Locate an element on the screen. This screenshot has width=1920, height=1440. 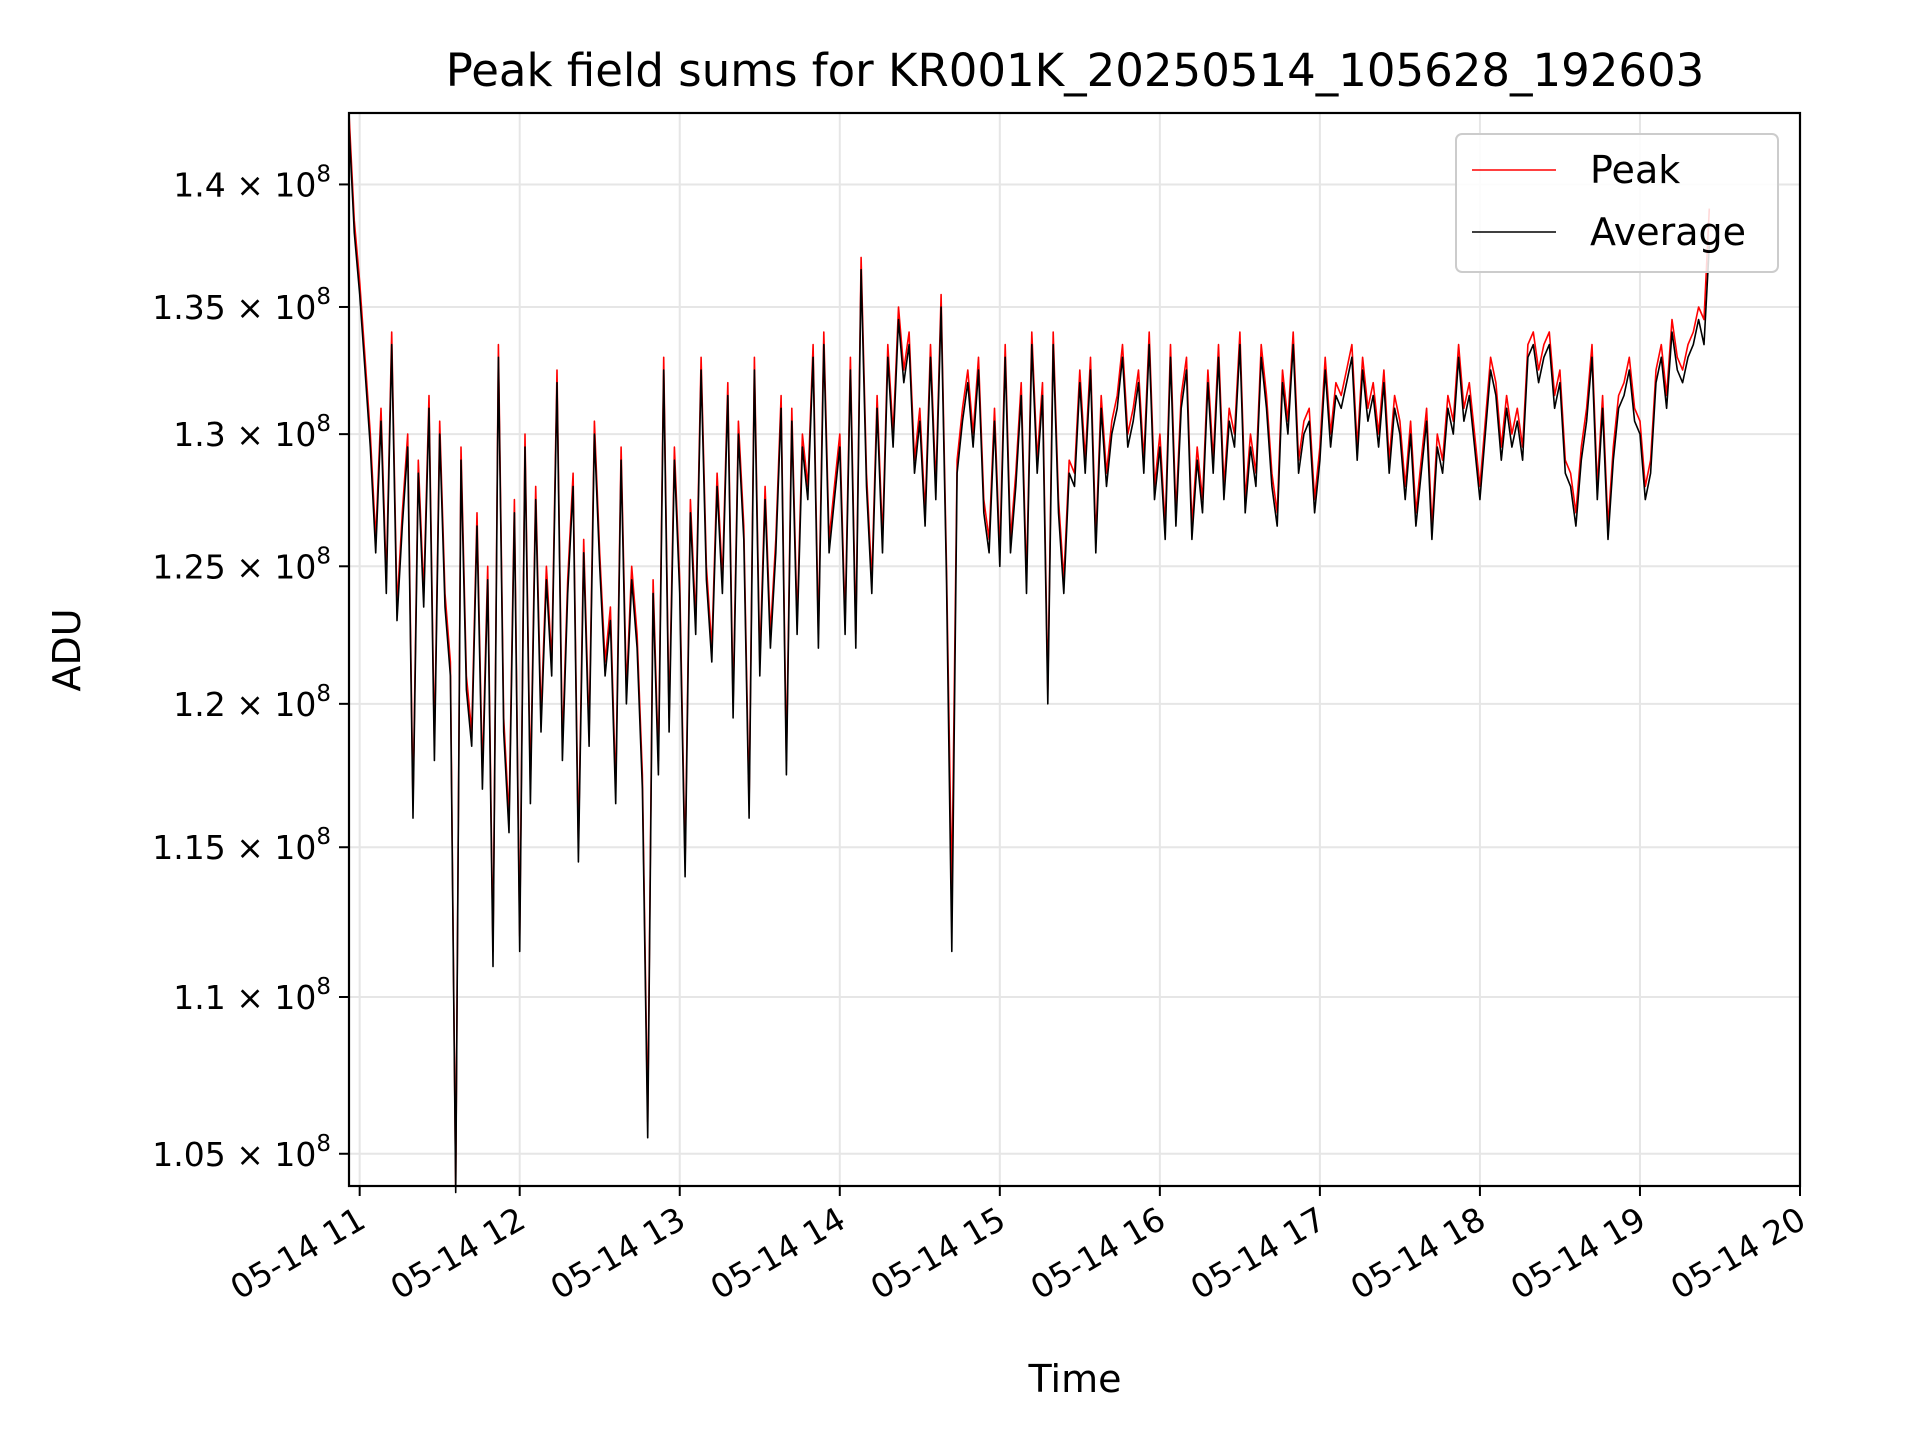
legend: Peak Average is located at coordinates (1617, 203).